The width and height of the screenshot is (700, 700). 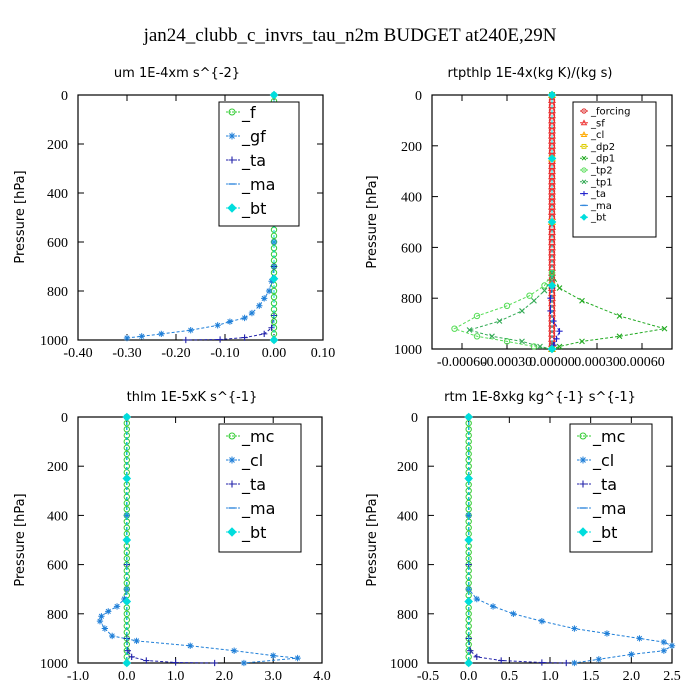 I want to click on legend-label: _tp2, so click(x=601, y=171).